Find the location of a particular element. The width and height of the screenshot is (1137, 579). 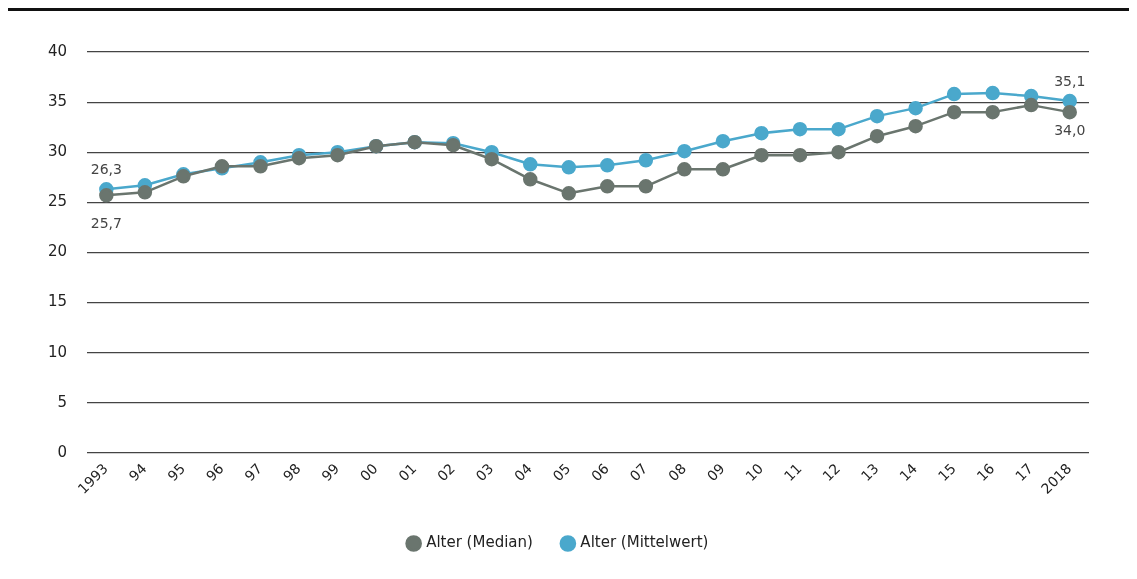

x-tick-label: 94 is located at coordinates (137, 472).